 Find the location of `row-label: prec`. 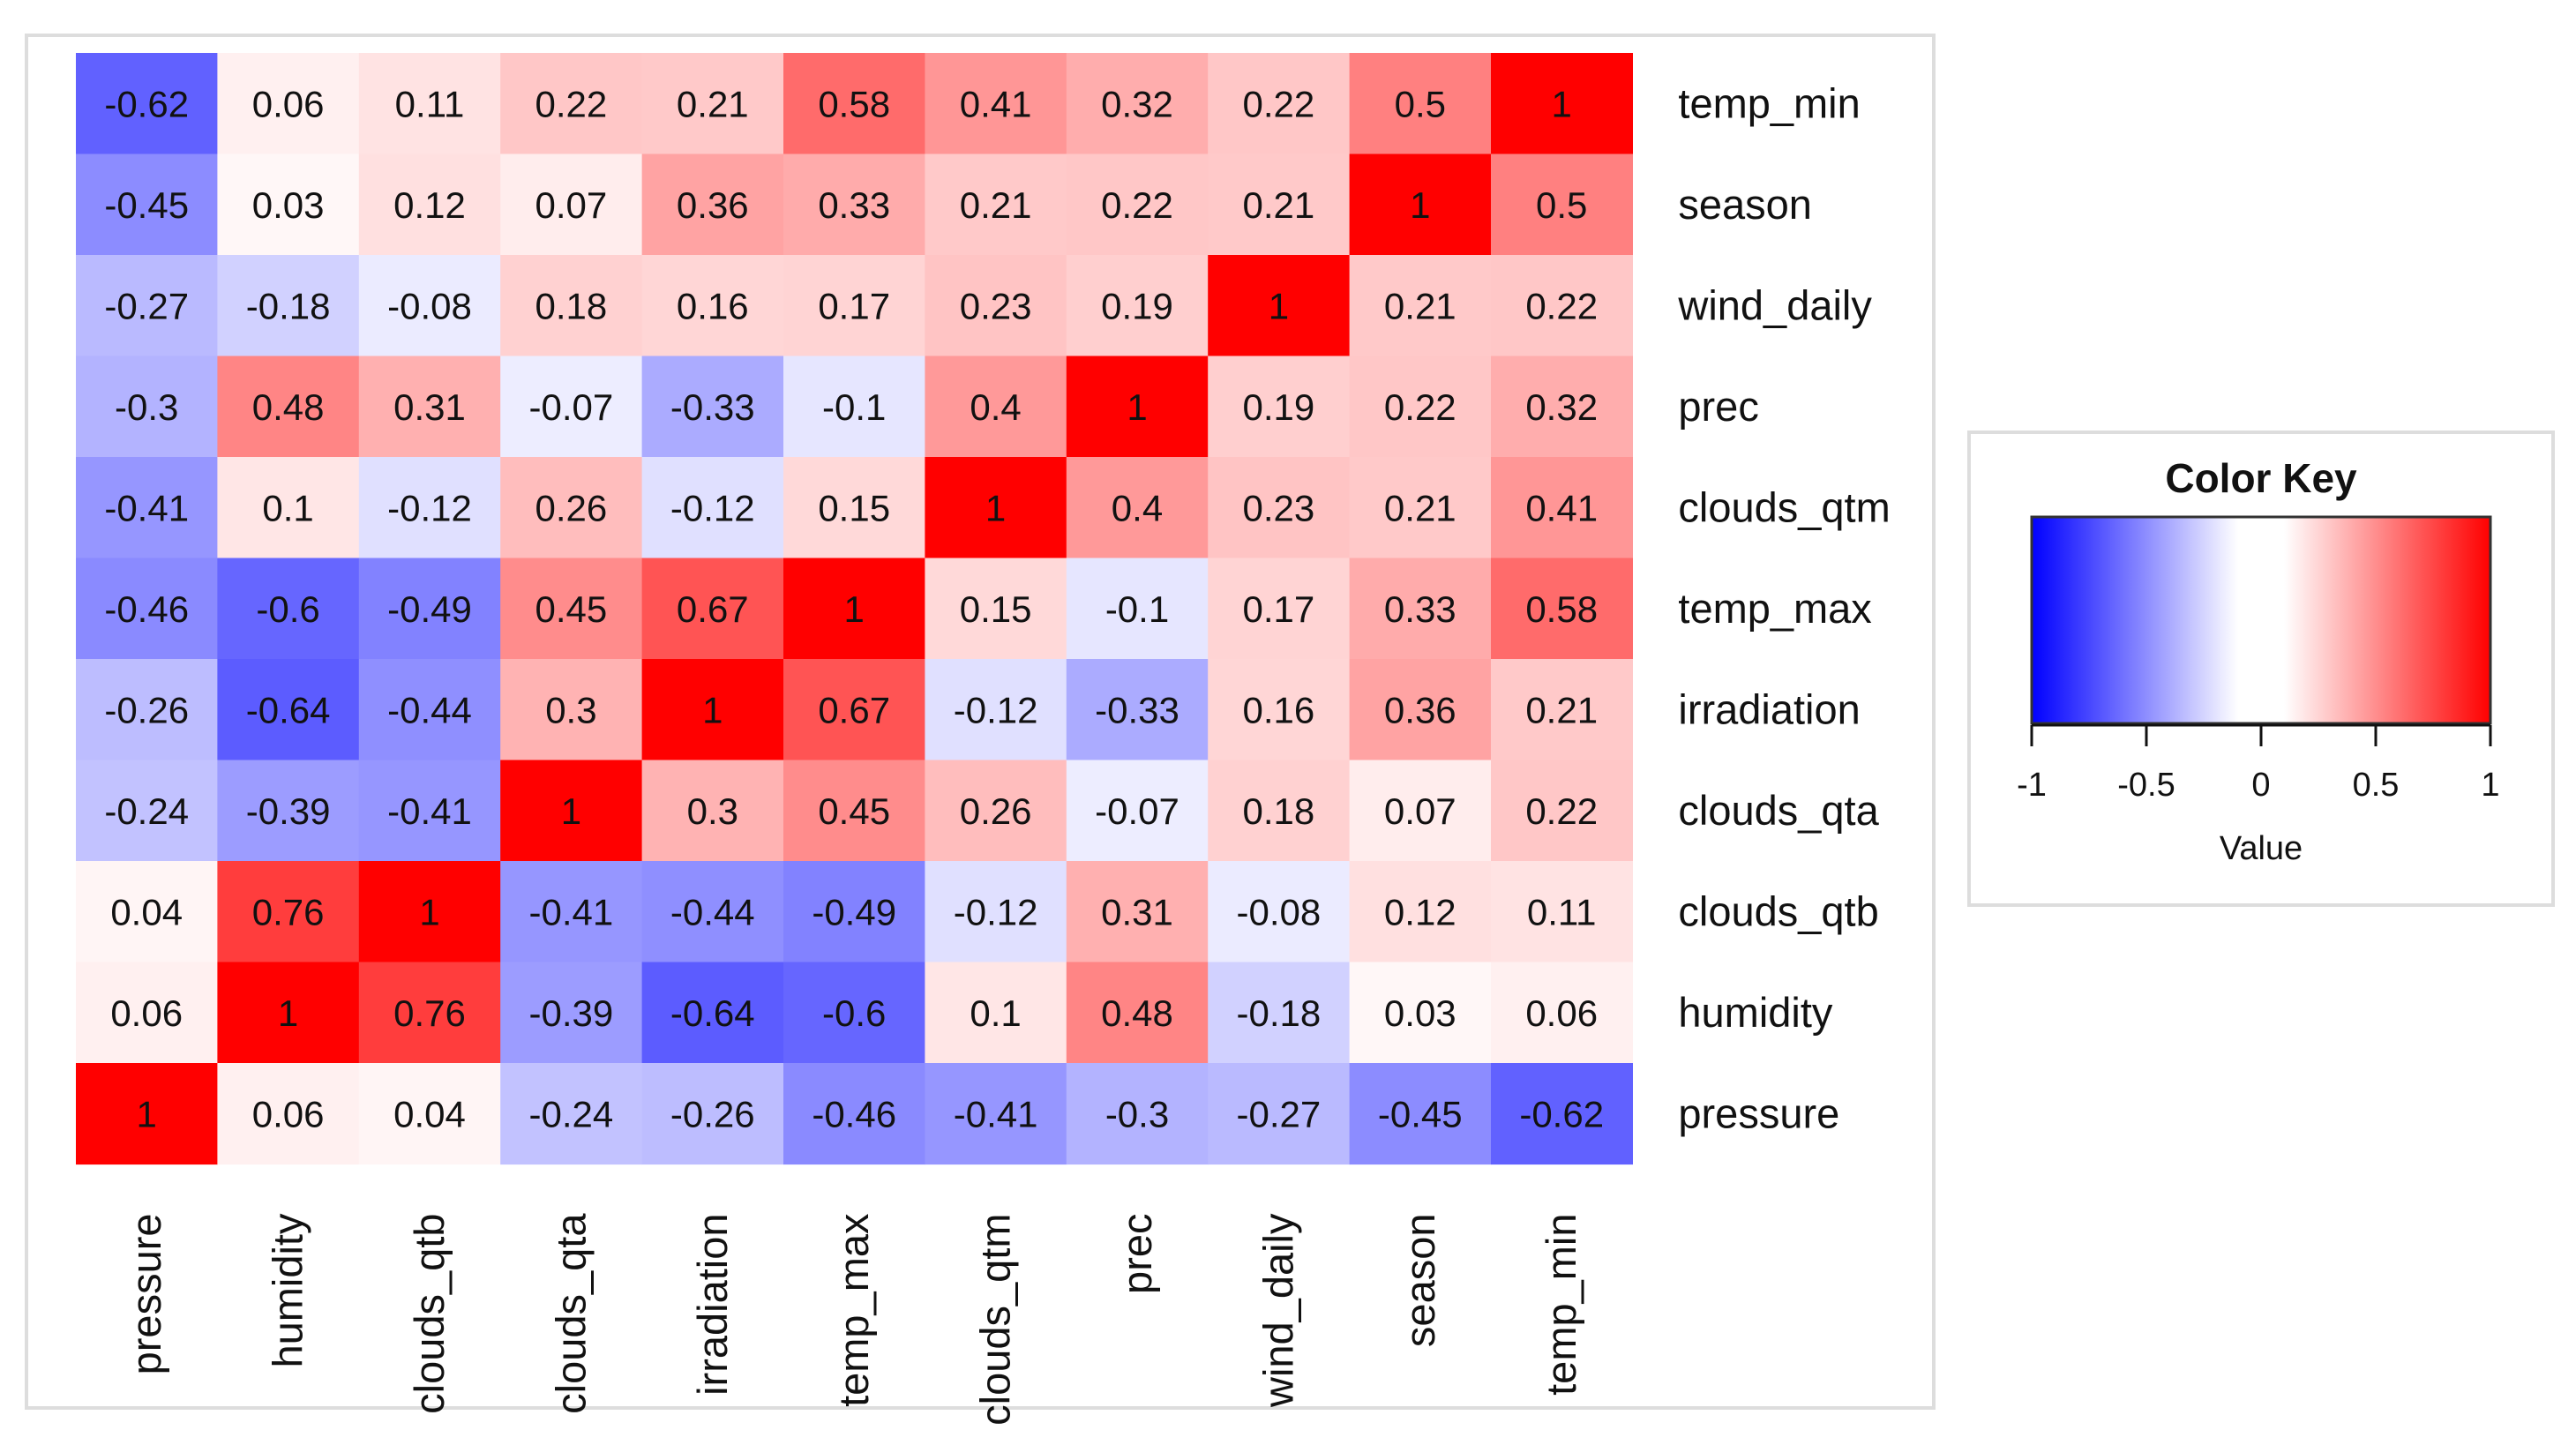

row-label: prec is located at coordinates (1718, 406).